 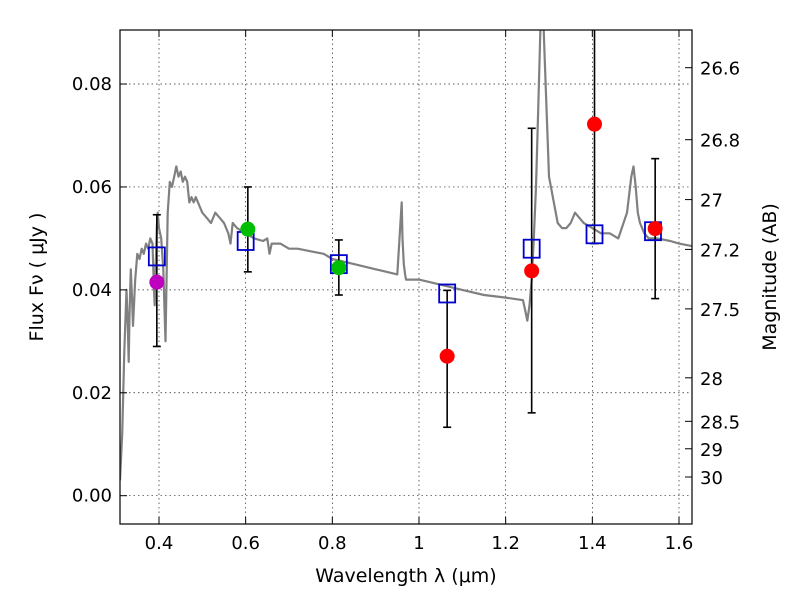 What do you see at coordinates (711, 478) in the screenshot?
I see `y2-tick-label: 30` at bounding box center [711, 478].